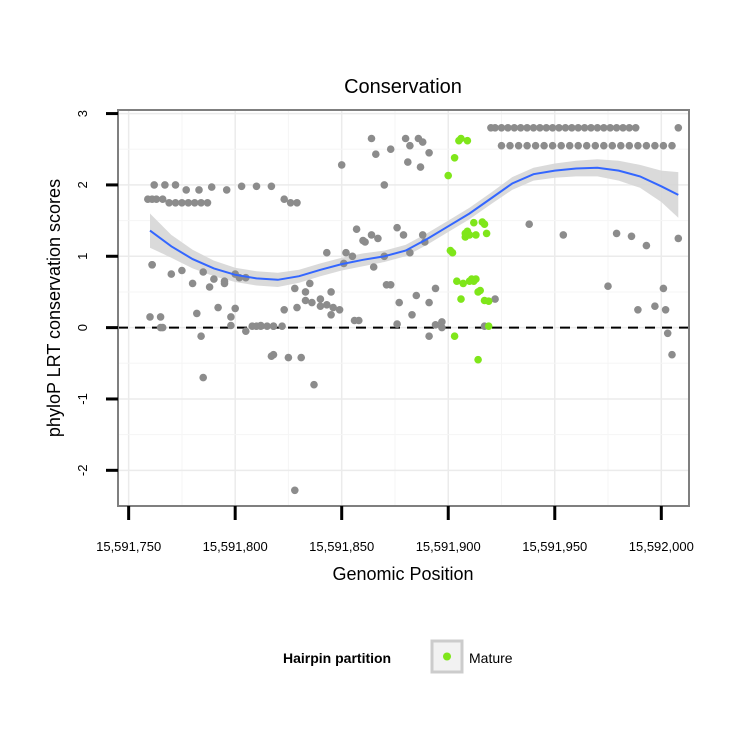  What do you see at coordinates (128, 546) in the screenshot?
I see `x-tick-label-0: 15,591,750` at bounding box center [128, 546].